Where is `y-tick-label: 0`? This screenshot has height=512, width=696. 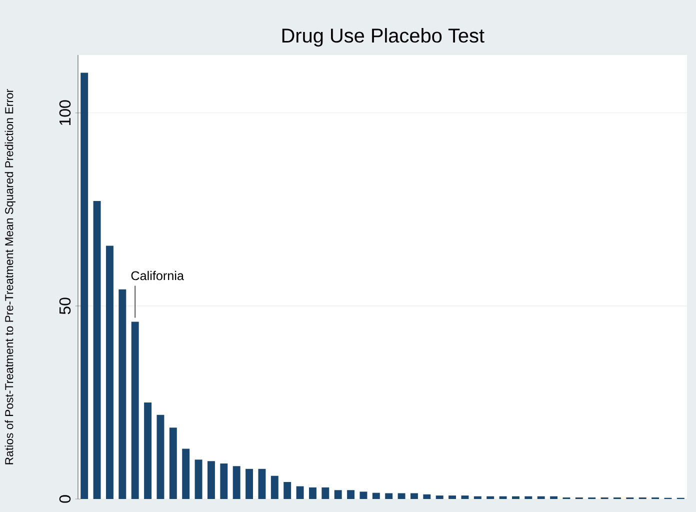
y-tick-label: 0 is located at coordinates (65, 499).